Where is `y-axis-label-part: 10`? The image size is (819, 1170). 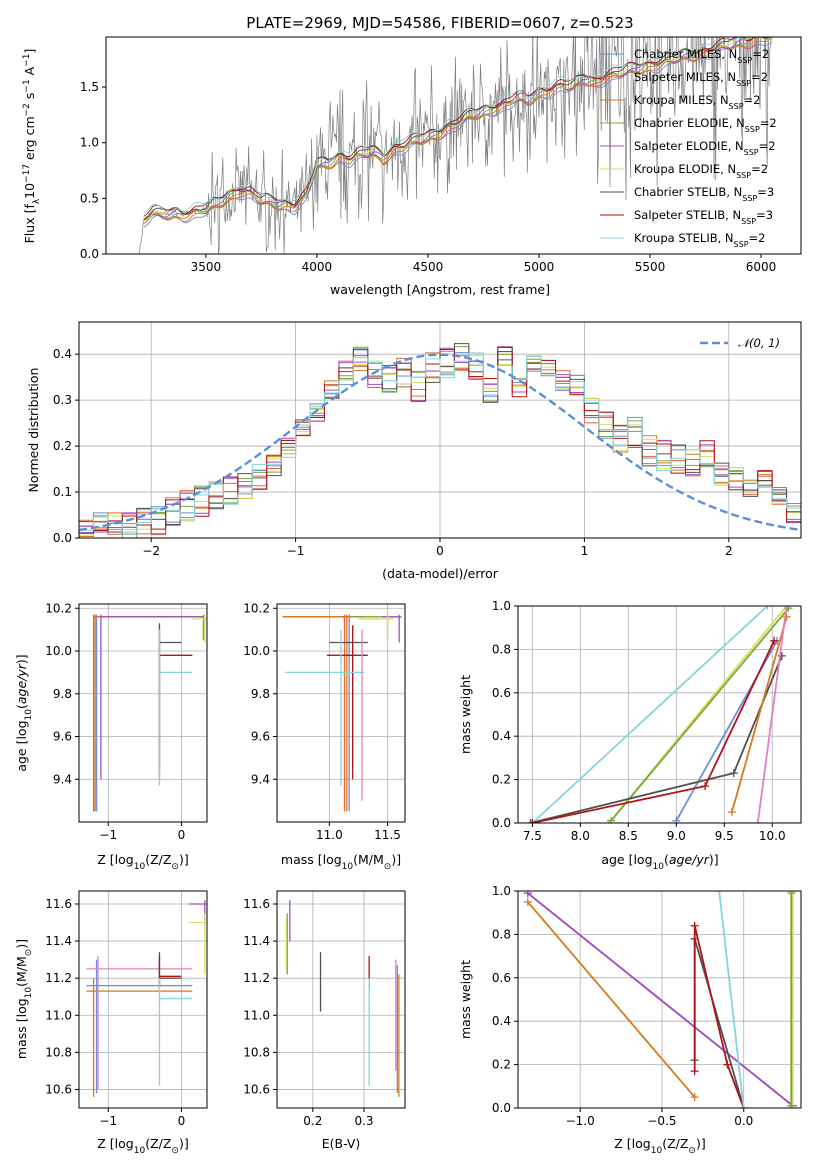
y-axis-label-part: 10 is located at coordinates (29, 715).